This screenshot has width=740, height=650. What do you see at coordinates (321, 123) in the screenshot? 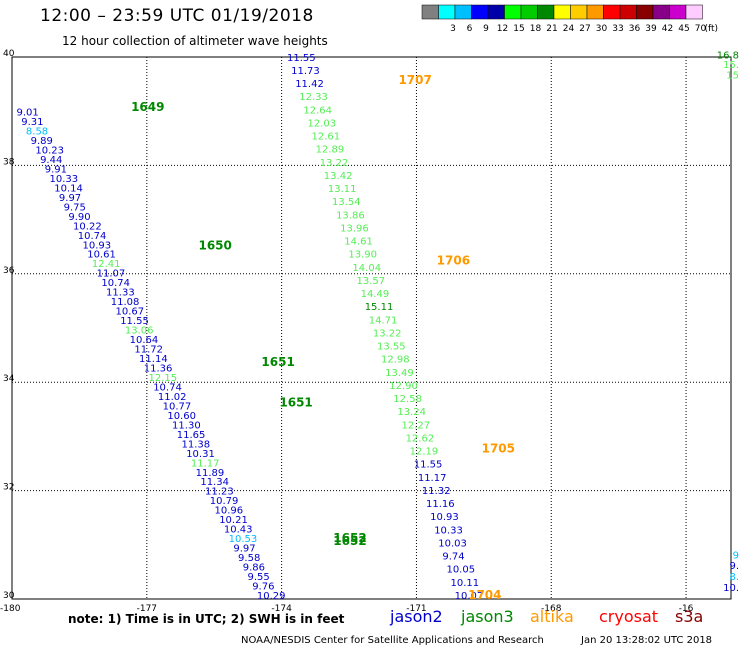
I see `swh-value-east: 12.03` at bounding box center [321, 123].